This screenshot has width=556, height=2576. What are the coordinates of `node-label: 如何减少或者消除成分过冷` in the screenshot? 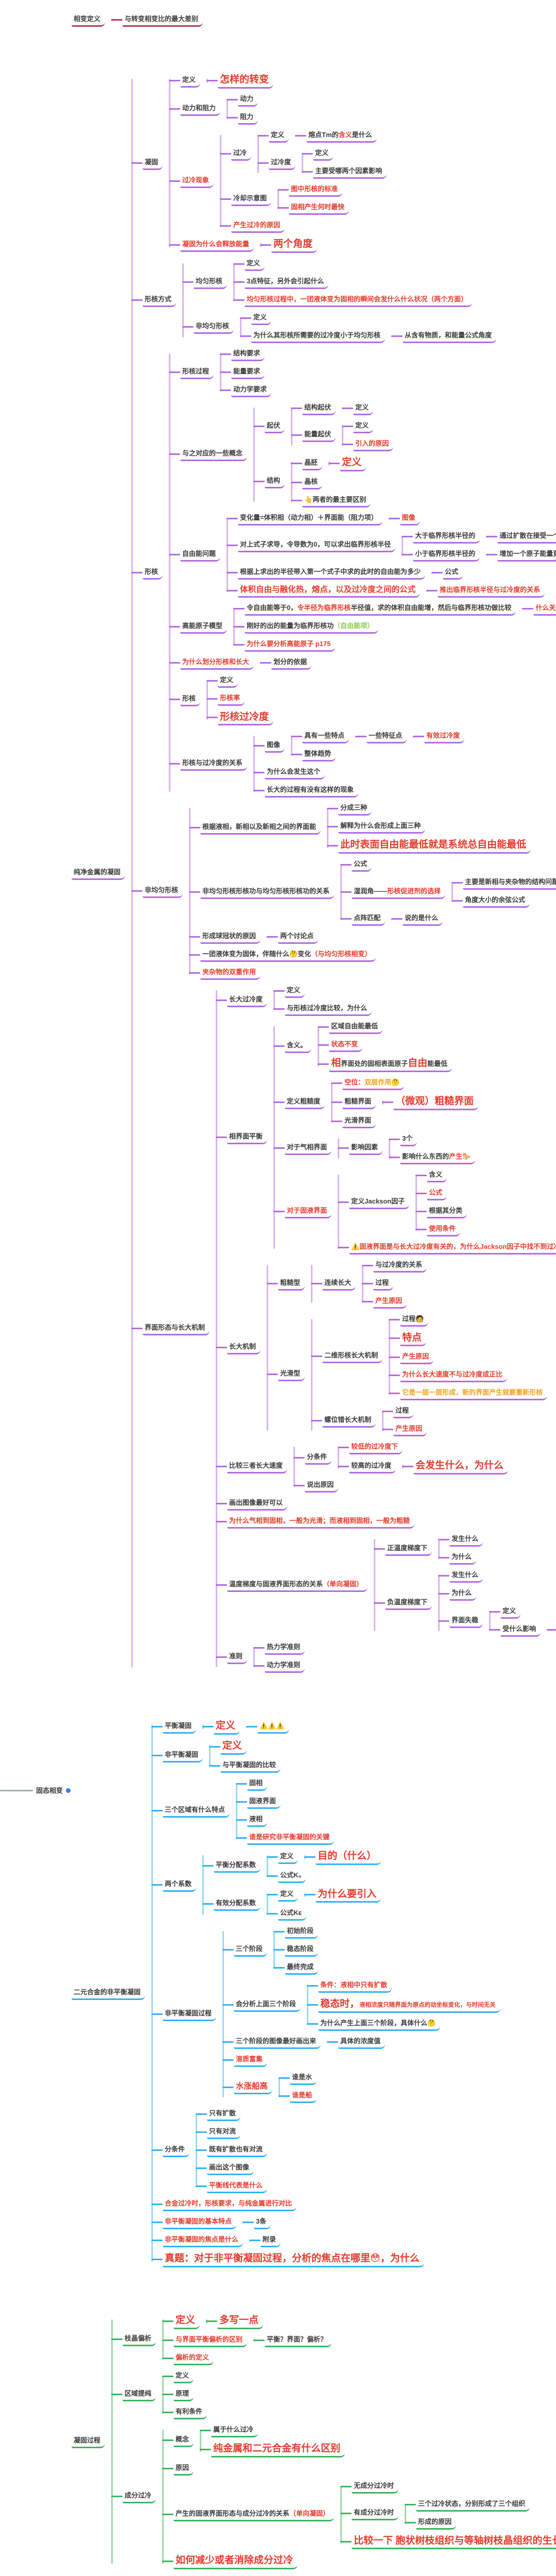 It's located at (235, 2562).